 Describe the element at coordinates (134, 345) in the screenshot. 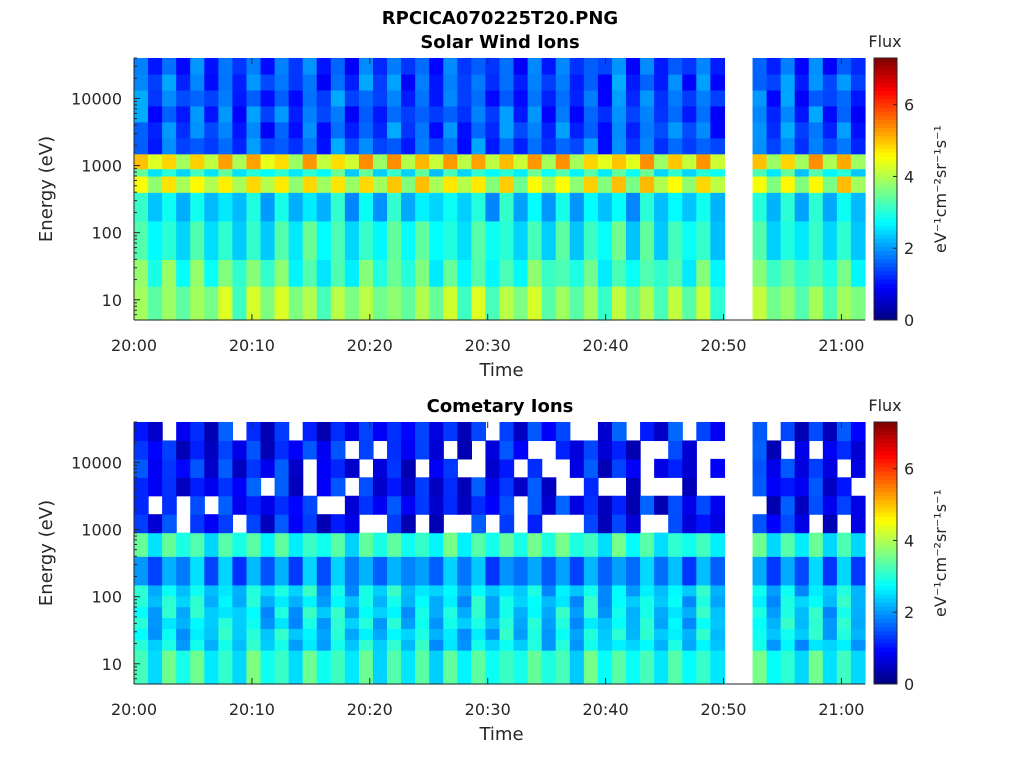

I see `x-tick-label: 20:00` at that location.